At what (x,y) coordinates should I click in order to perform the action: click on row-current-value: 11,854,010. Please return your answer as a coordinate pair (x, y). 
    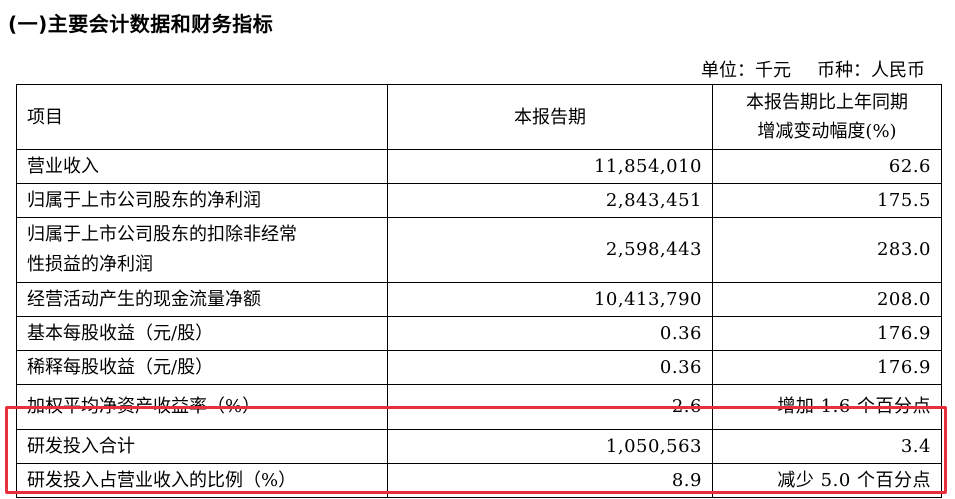
    Looking at the image, I should click on (550, 166).